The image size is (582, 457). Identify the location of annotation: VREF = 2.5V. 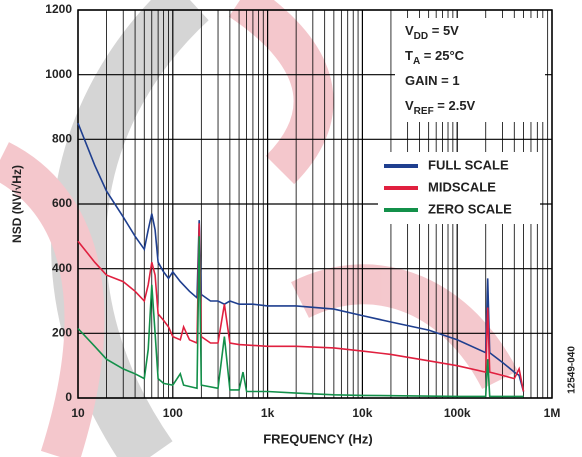
(440, 107).